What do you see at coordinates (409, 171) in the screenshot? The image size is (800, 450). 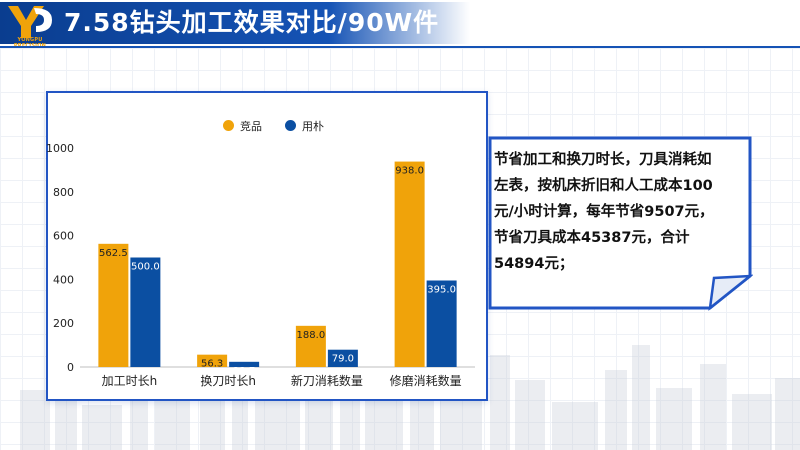 I see `data-label: 938.0` at bounding box center [409, 171].